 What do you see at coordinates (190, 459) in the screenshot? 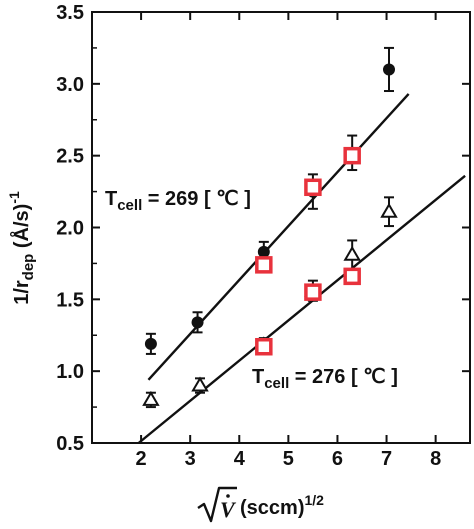
I see `x-tick-label: 3` at bounding box center [190, 459].